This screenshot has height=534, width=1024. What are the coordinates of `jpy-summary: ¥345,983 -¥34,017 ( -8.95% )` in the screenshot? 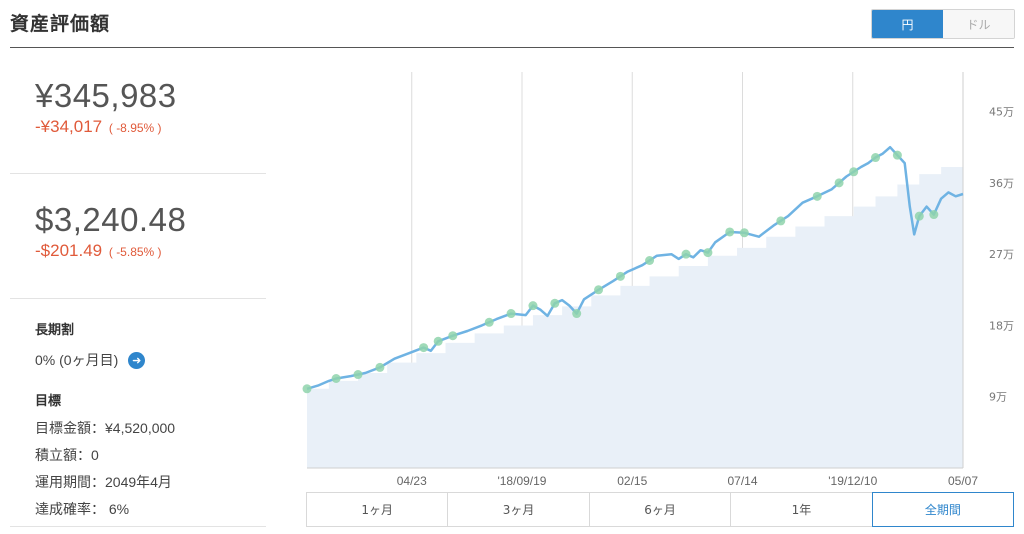 It's located at (138, 117).